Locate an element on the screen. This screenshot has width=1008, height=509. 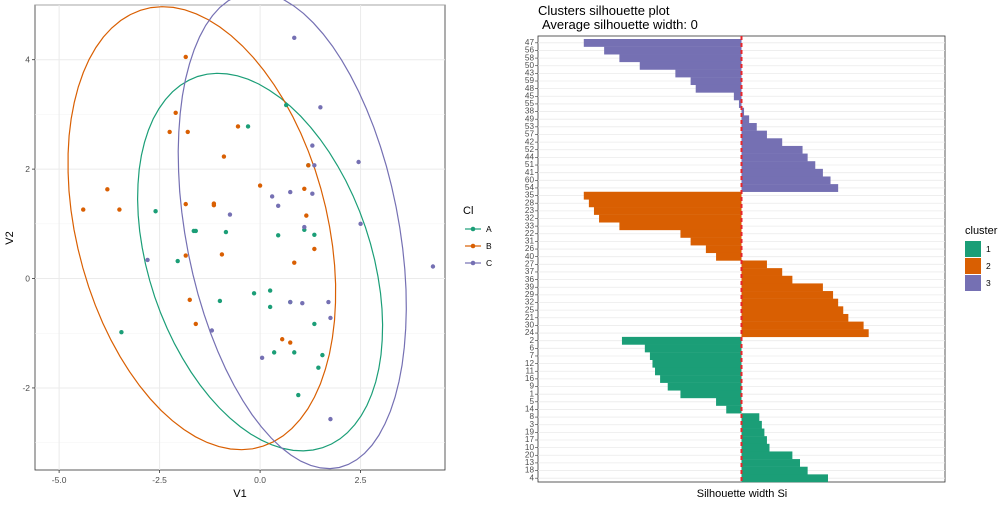
y-tick-label: 38 is located at coordinates (530, 111).